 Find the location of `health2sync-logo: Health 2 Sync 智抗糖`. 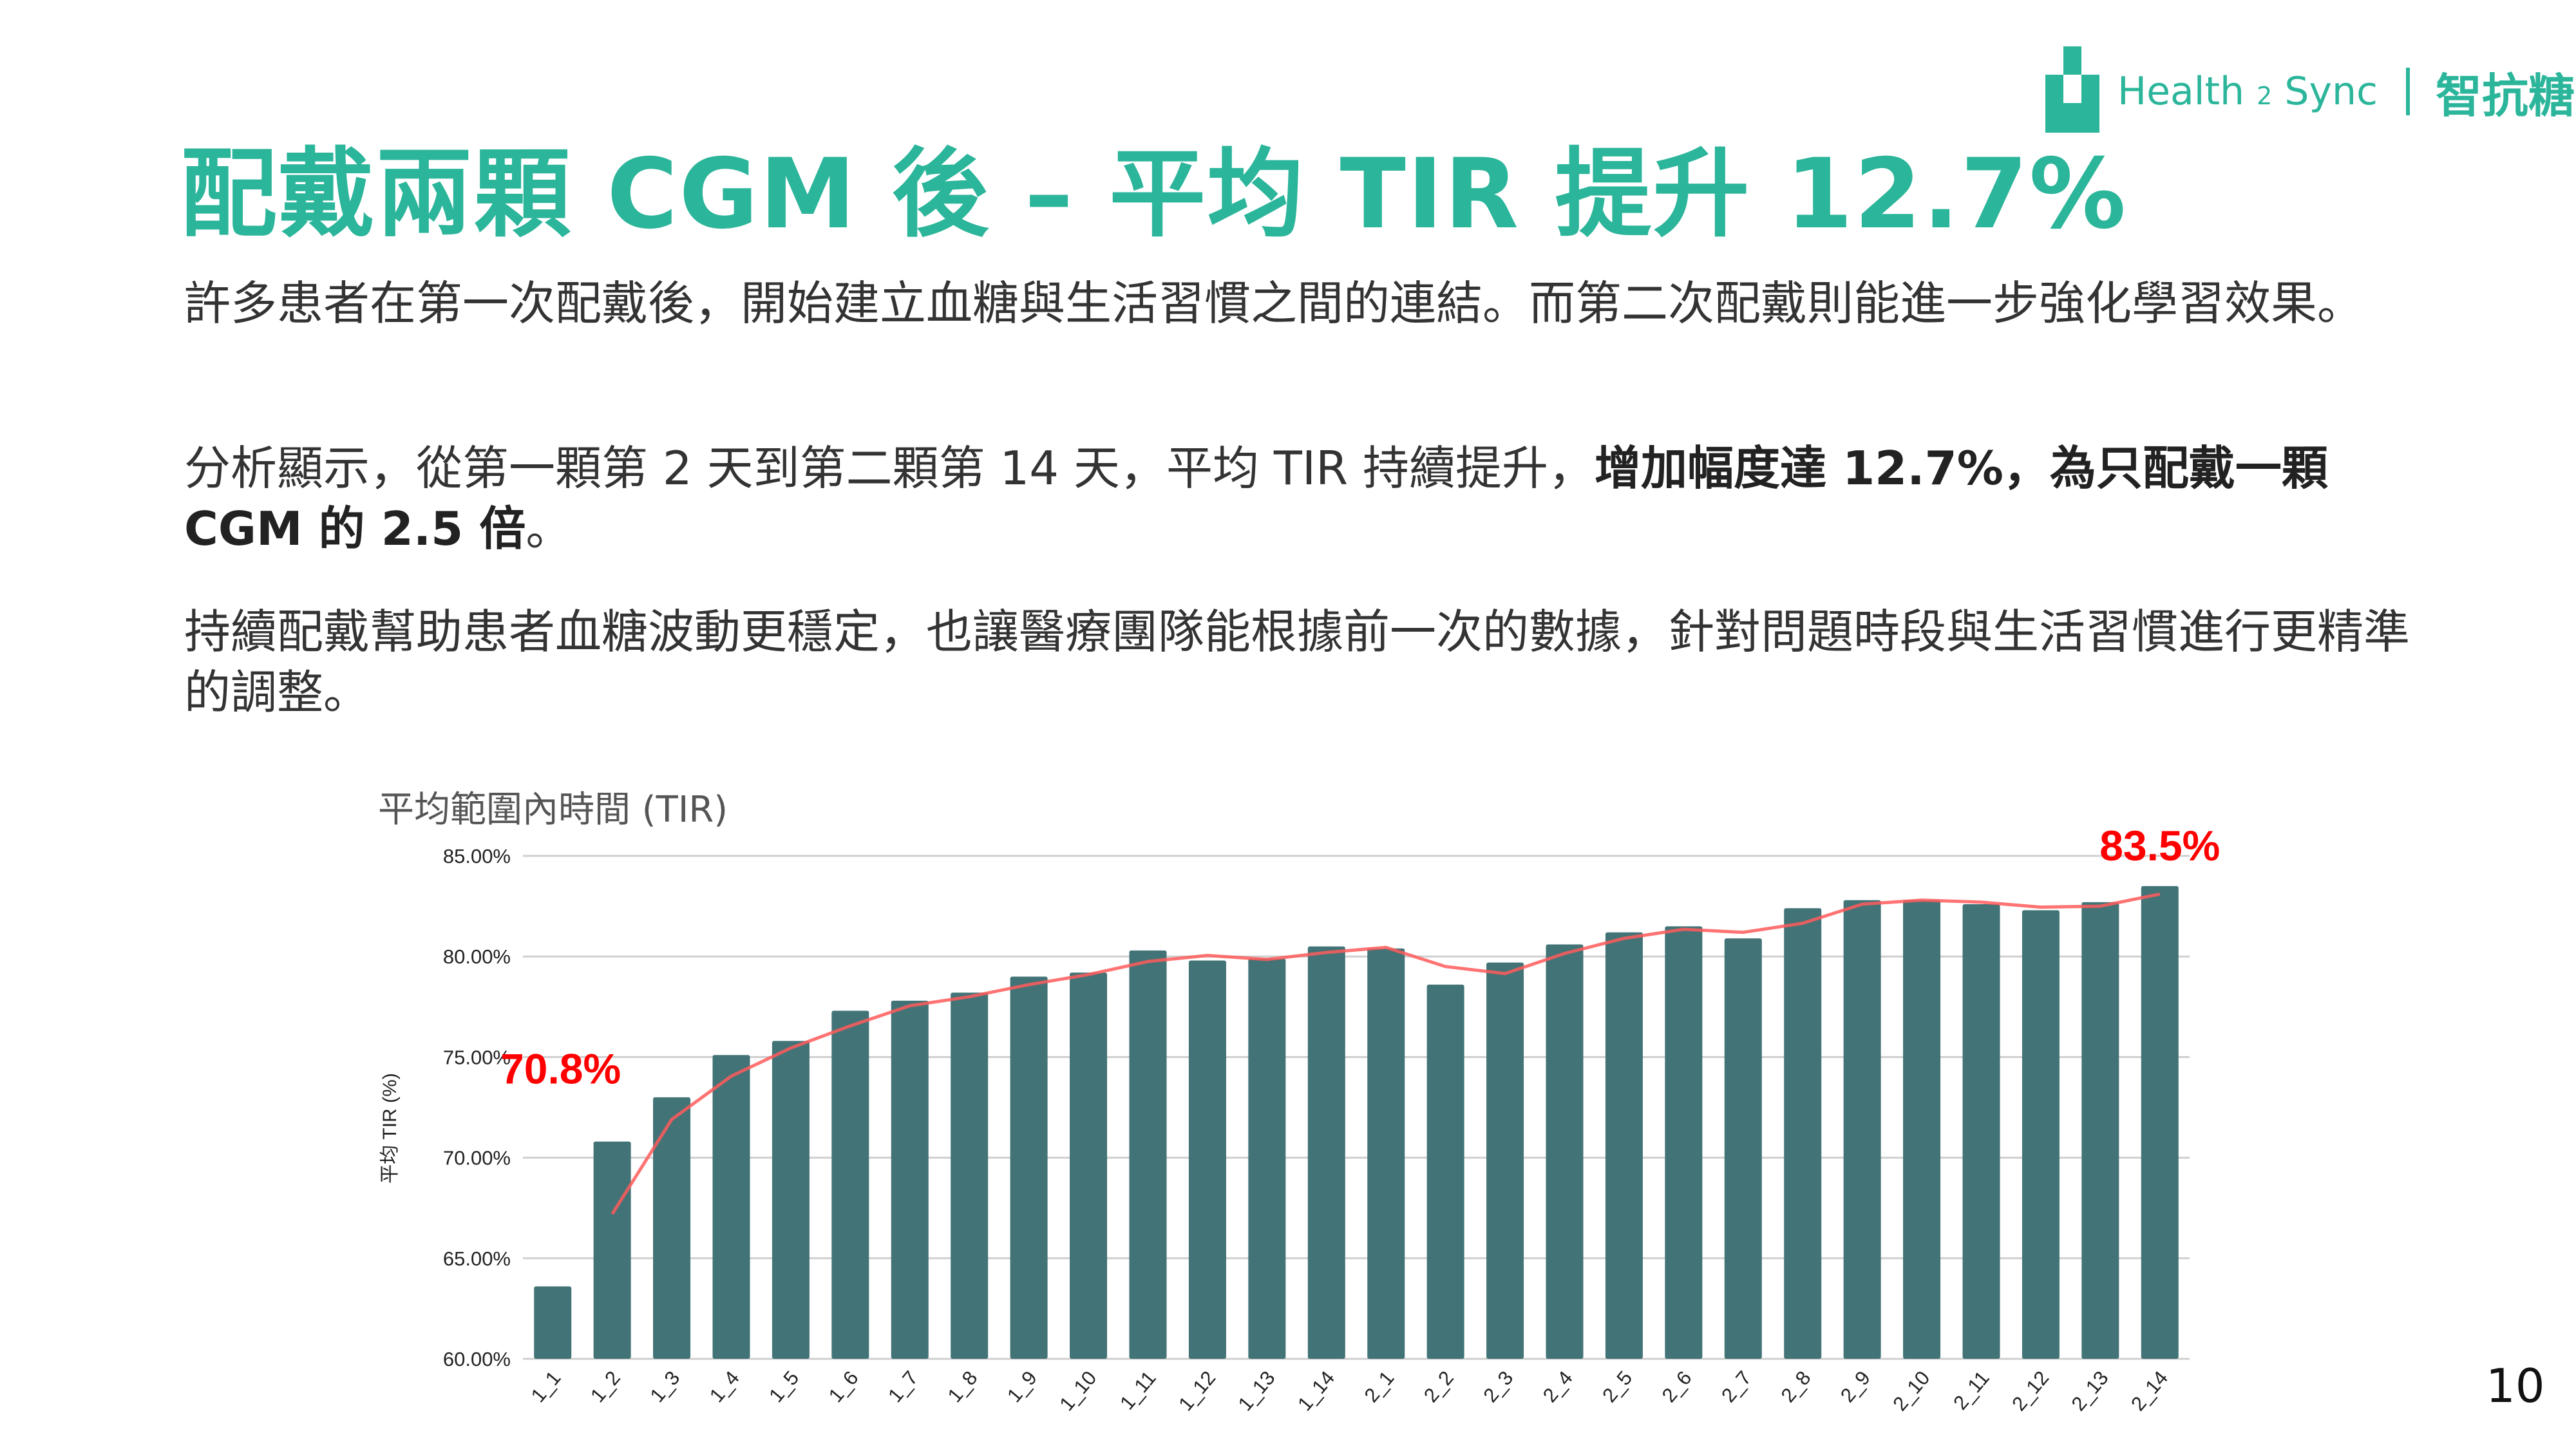

health2sync-logo: Health 2 Sync 智抗糖 is located at coordinates (2310, 92).